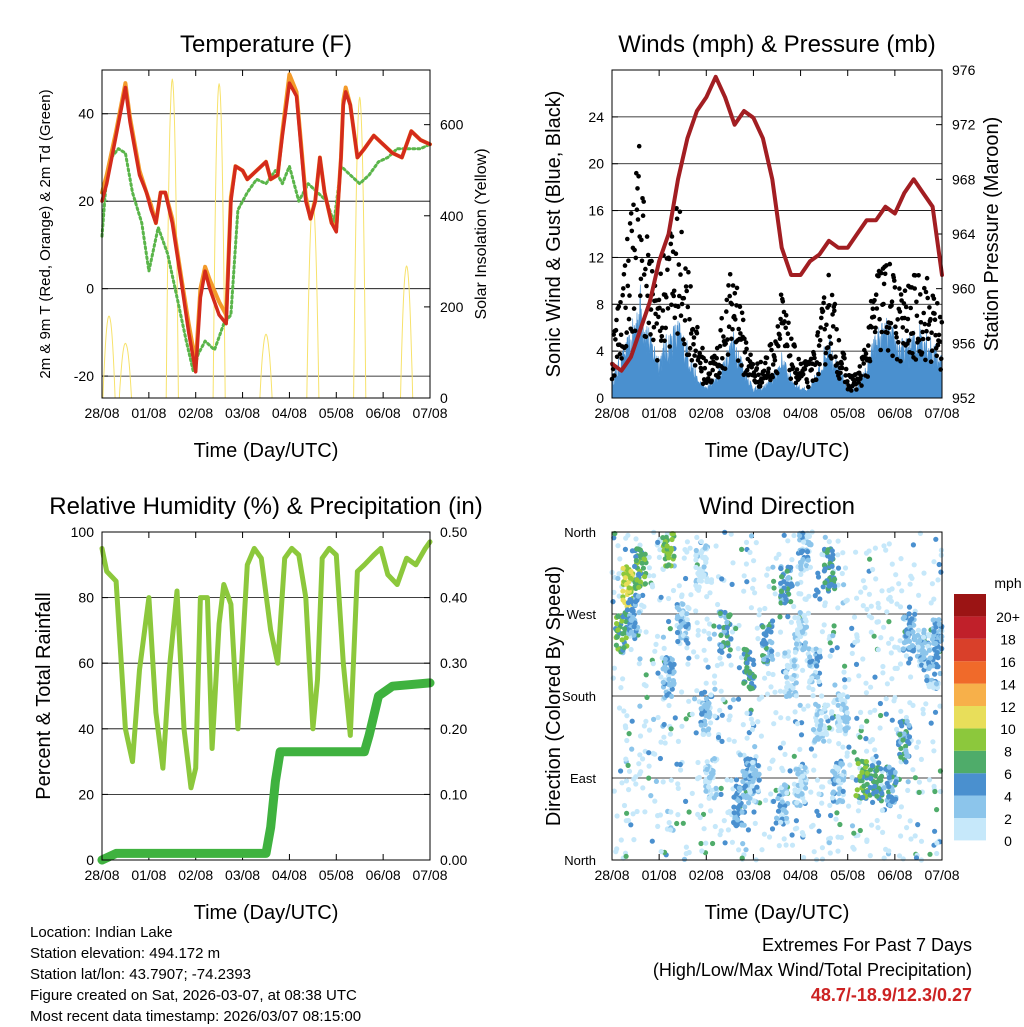 The height and width of the screenshot is (1027, 1024). Describe the element at coordinates (1008, 640) in the screenshot. I see `colorbar-label: 18` at that location.